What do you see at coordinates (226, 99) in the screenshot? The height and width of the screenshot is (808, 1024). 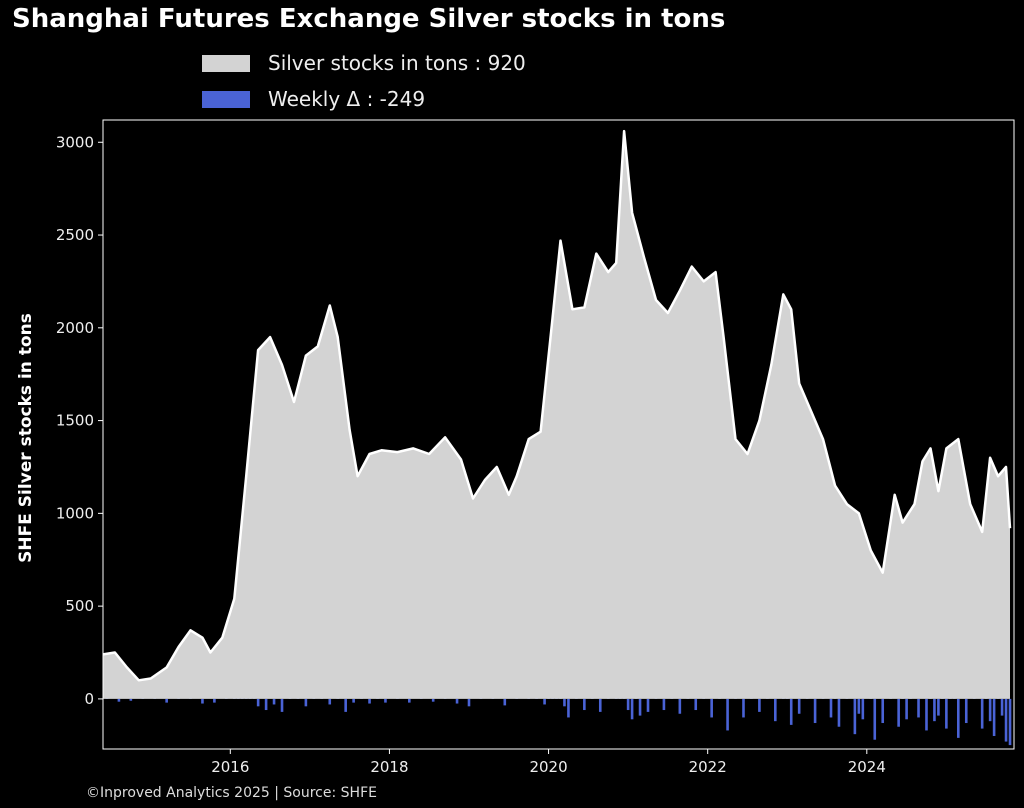 I see `legend-swatch-weekly-delta` at bounding box center [226, 99].